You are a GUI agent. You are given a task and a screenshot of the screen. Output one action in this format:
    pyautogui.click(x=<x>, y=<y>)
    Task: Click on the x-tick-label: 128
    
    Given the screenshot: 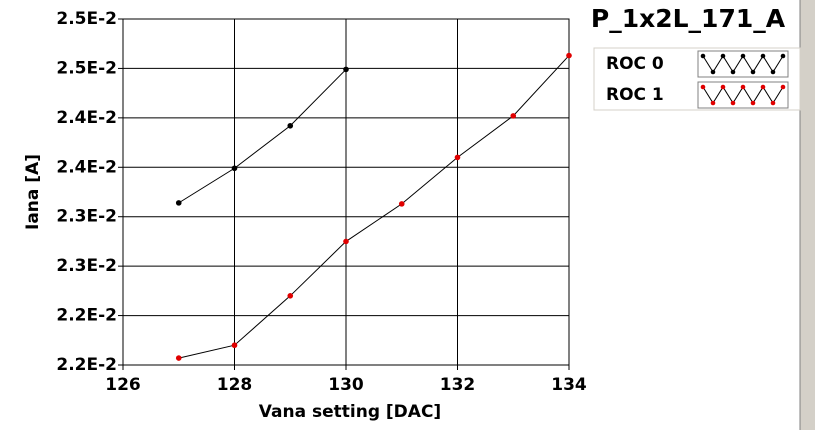 What is the action you would take?
    pyautogui.click(x=235, y=385)
    